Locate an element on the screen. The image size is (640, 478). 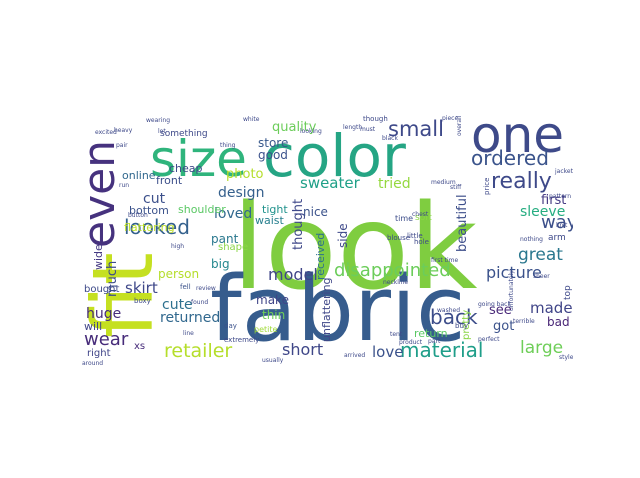
word-soft: soft is located at coordinates (423, 218).